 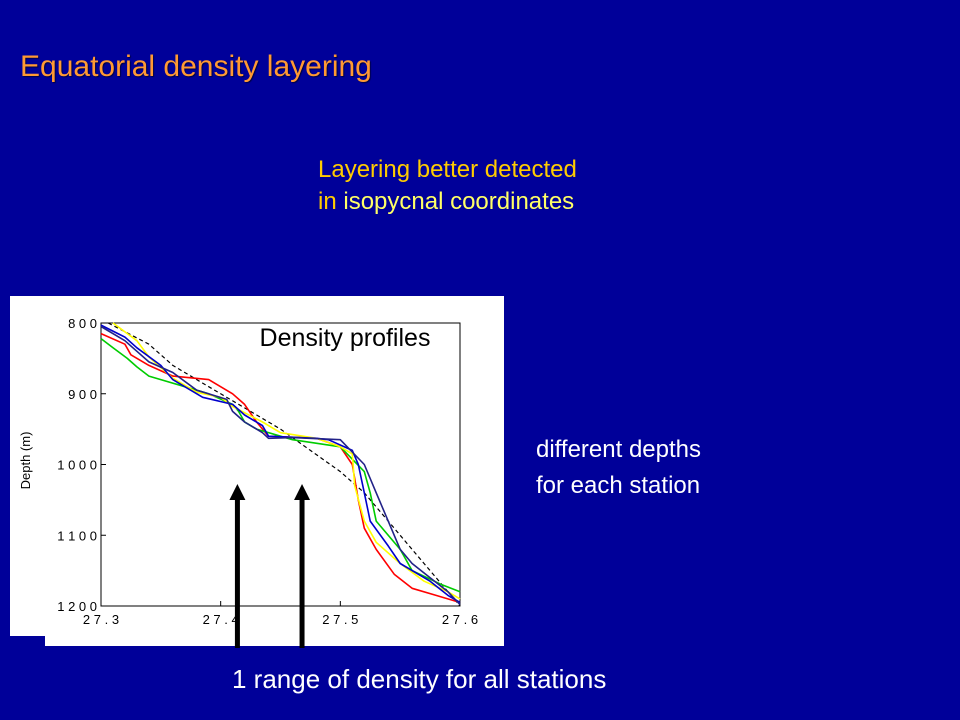 I want to click on y-tick-label: 8 0 0, so click(x=82, y=323).